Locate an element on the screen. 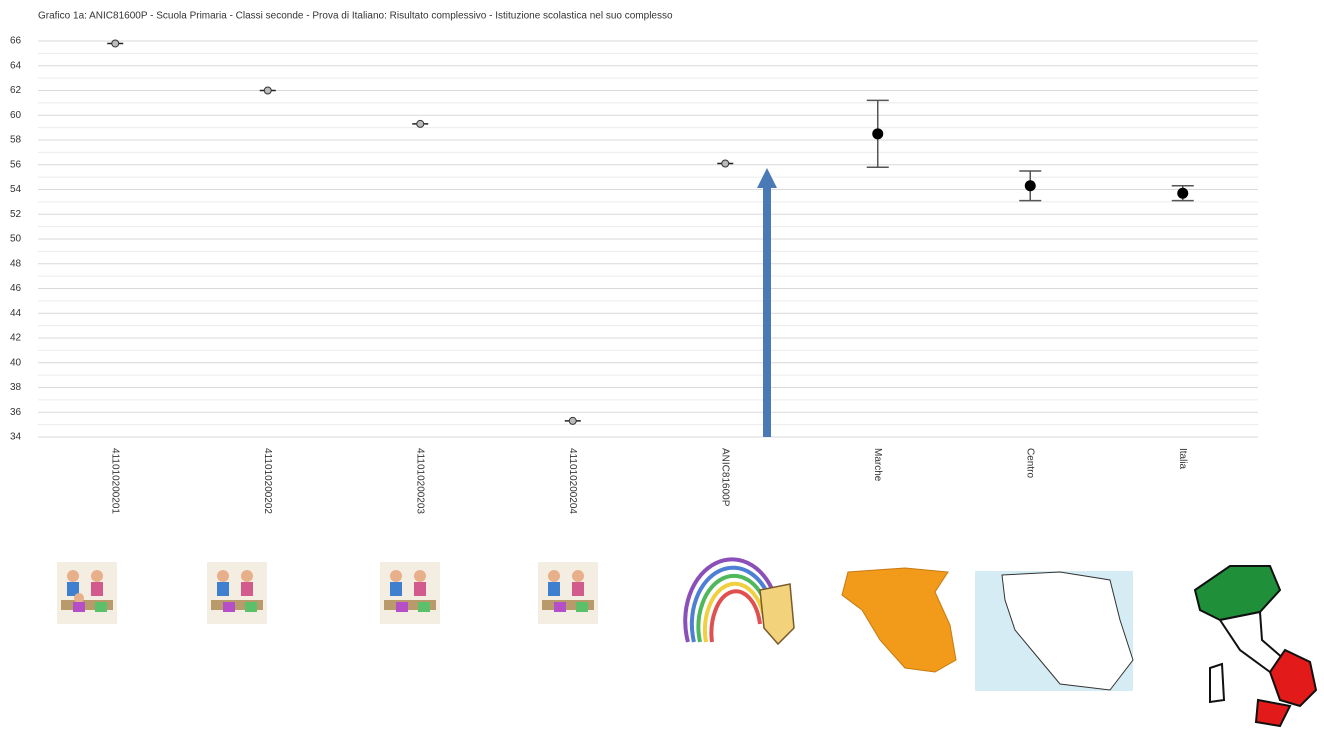  y-tick-label: 48 is located at coordinates (16, 263).